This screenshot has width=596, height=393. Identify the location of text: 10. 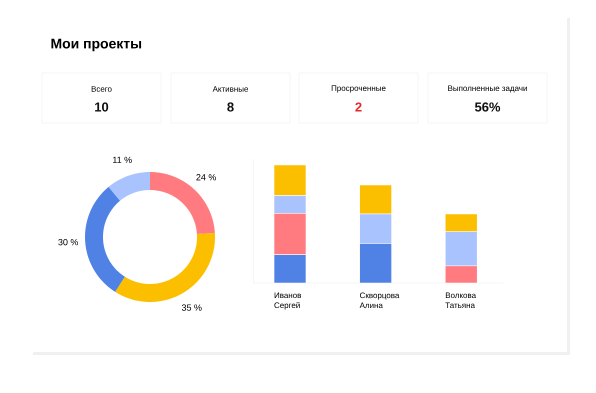
(101, 107).